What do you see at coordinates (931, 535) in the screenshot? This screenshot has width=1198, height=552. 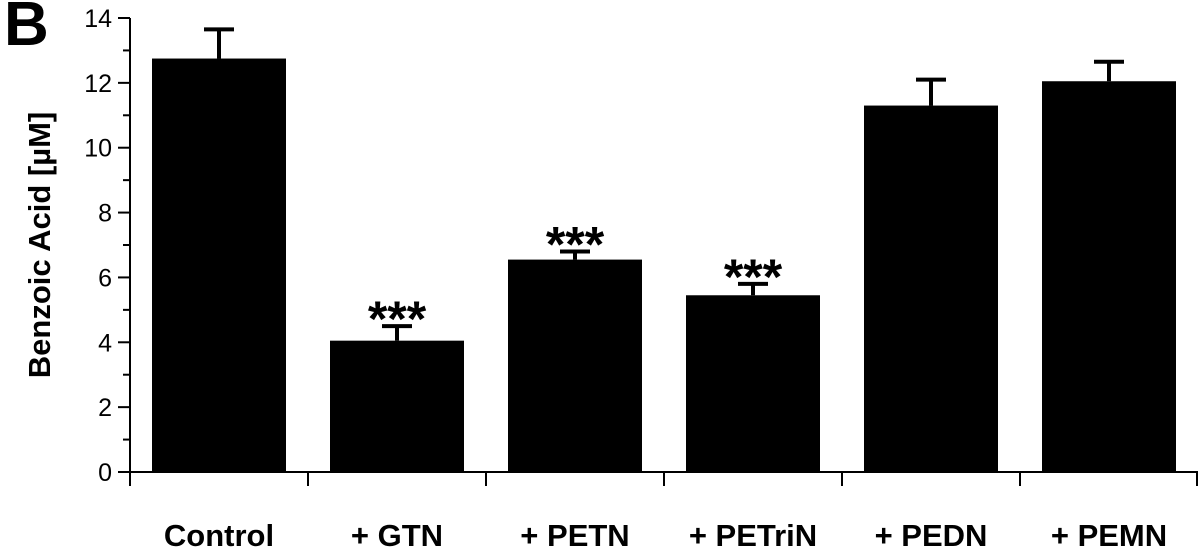 I see `x-tick-label: + PEDN` at bounding box center [931, 535].